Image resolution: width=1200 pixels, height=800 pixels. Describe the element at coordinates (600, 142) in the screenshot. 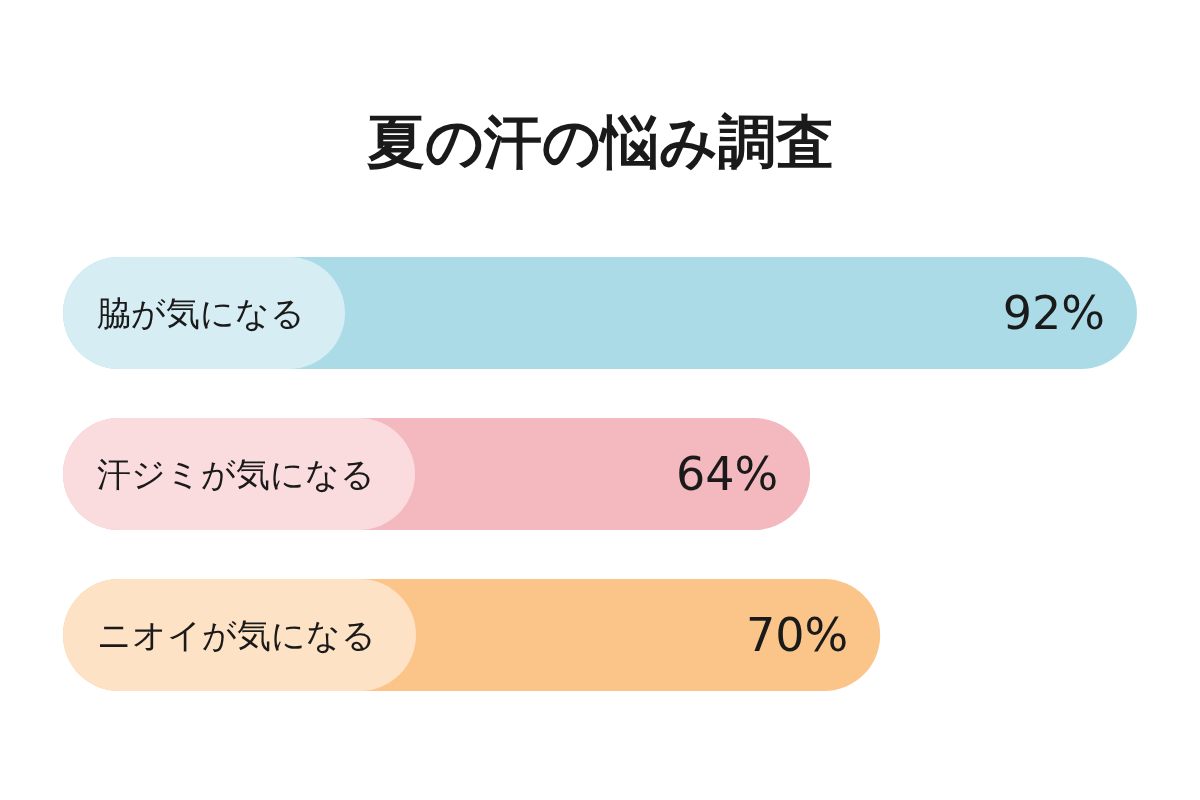

I see `chart-title: 夏の汗の悩み調査` at that location.